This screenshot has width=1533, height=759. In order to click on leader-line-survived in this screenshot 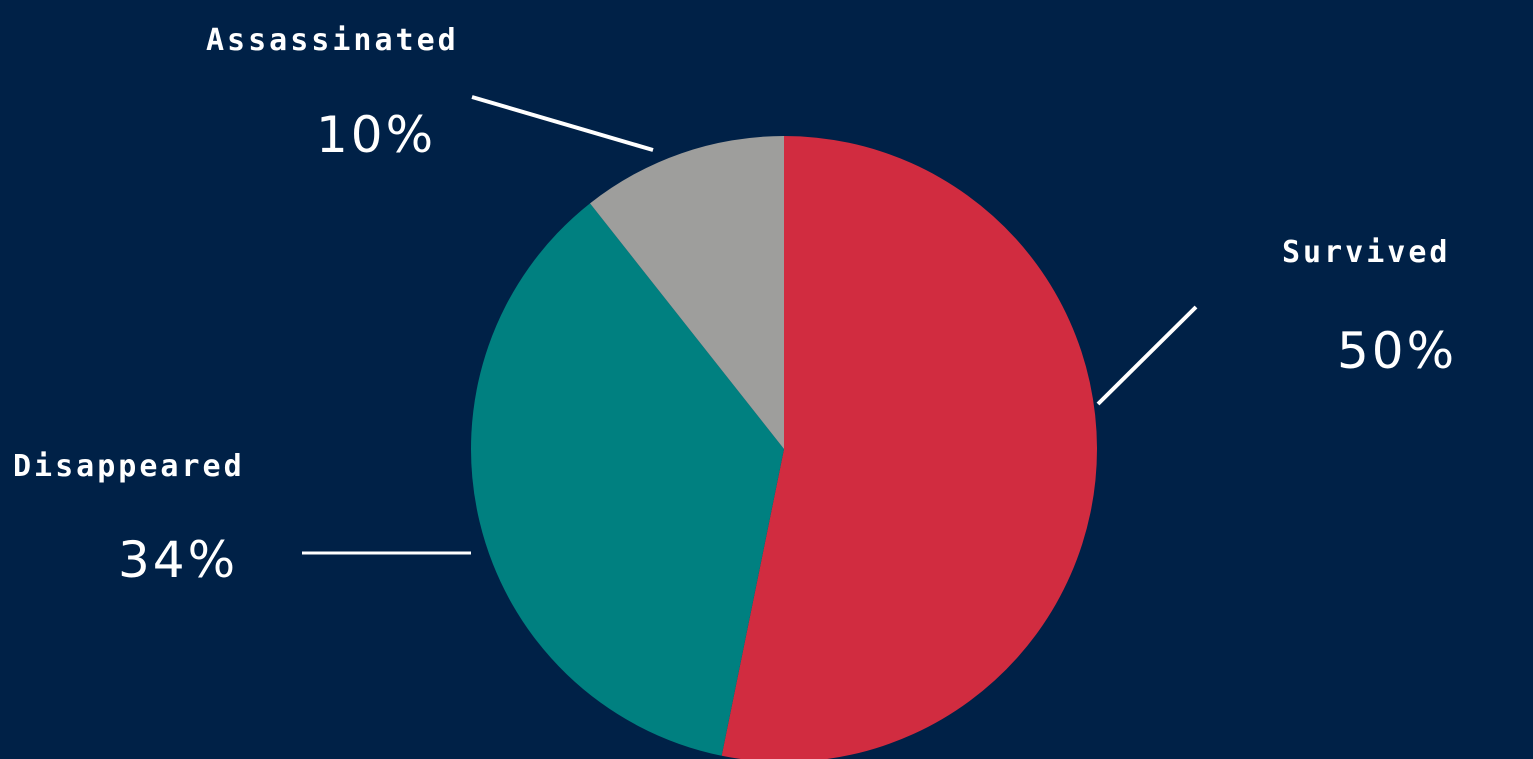, I will do `click(1147, 355)`.